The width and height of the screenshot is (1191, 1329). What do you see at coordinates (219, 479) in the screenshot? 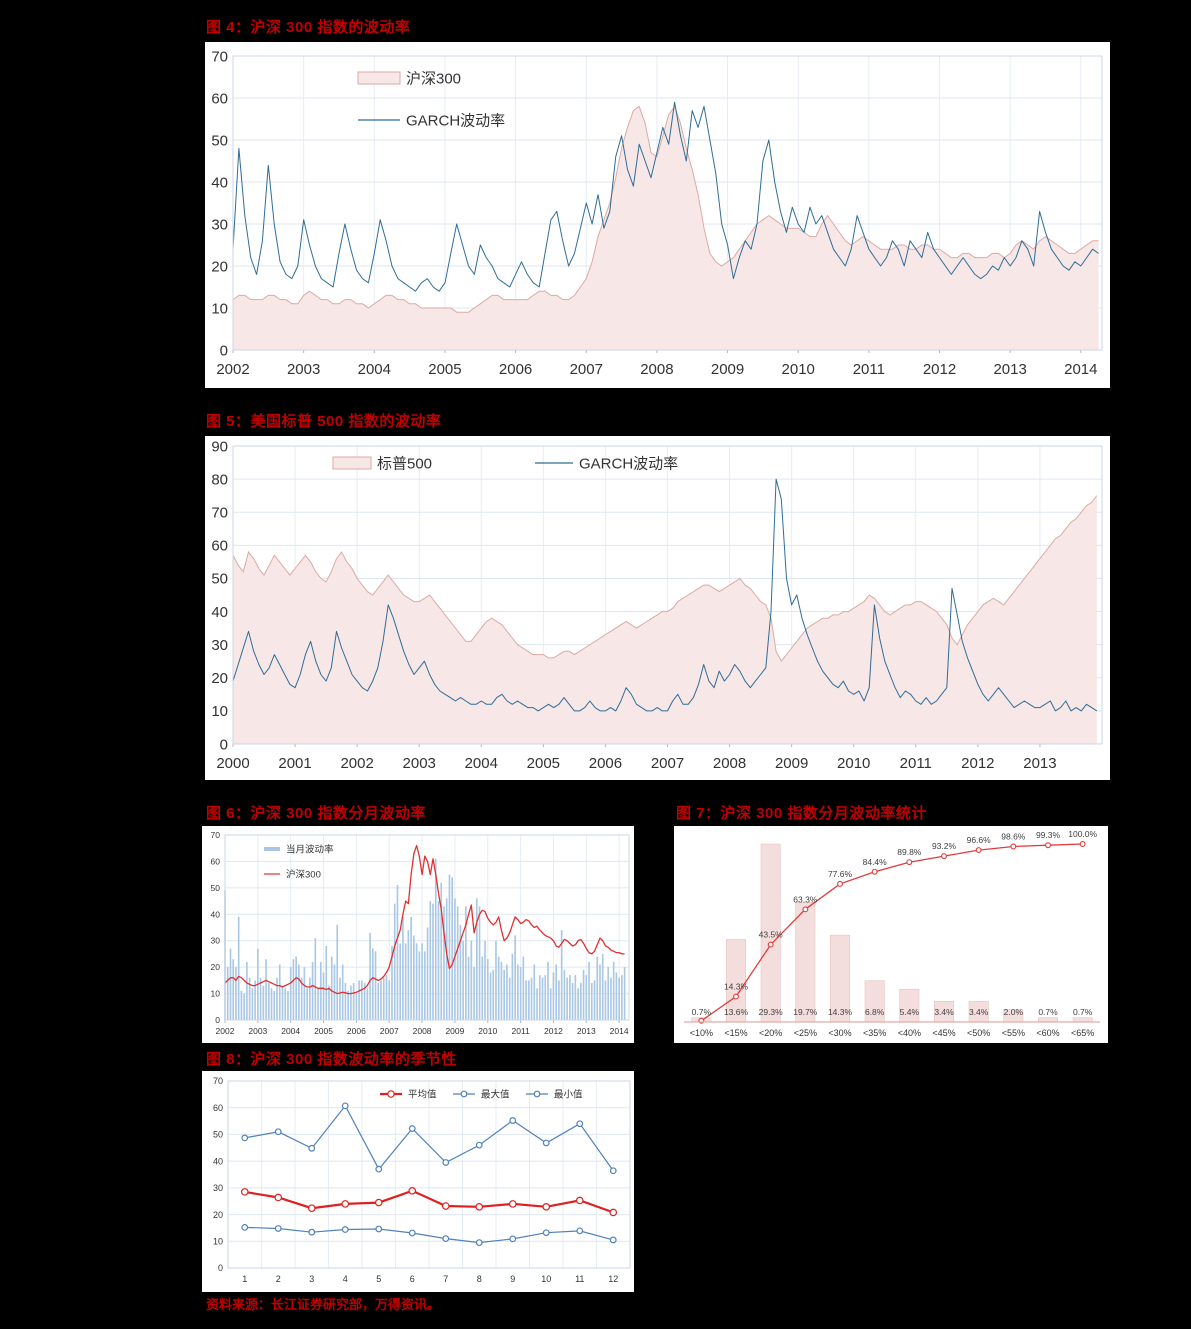
I see `svg-text: 80` at bounding box center [219, 479].